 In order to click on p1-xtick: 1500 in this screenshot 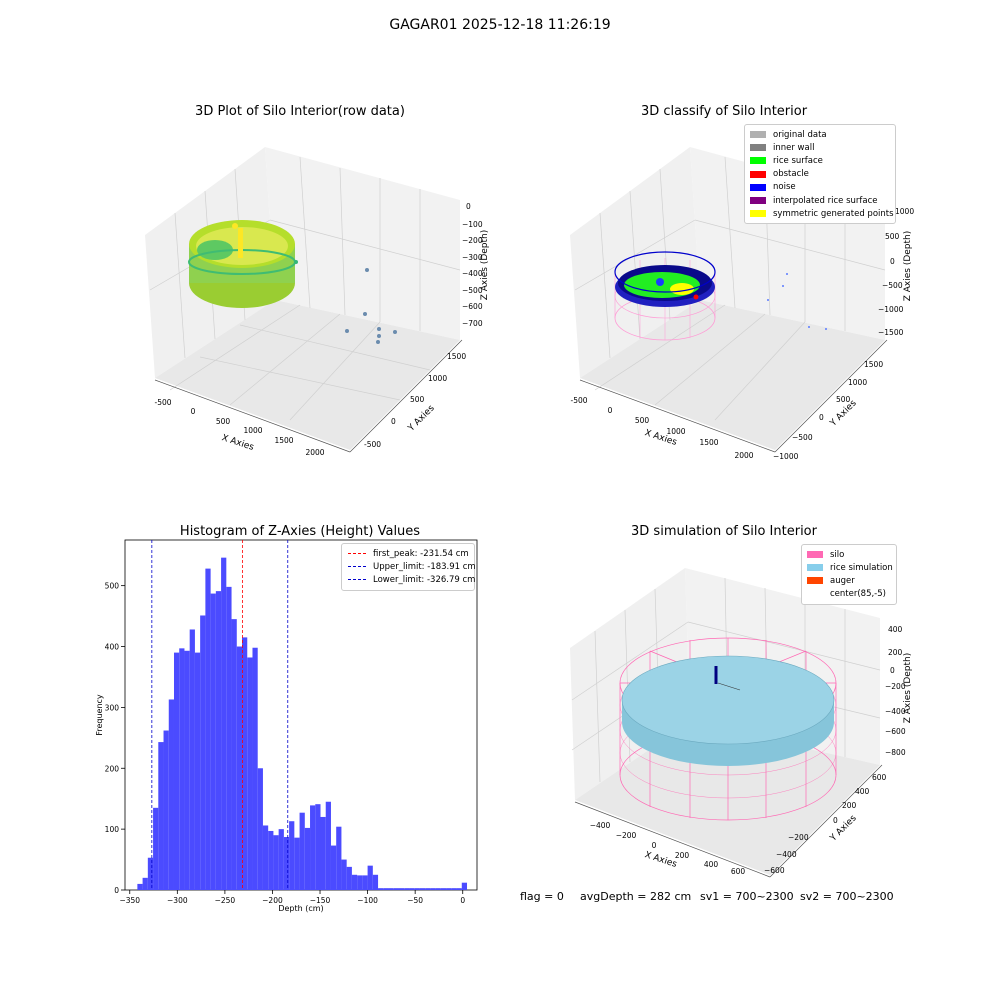, I will do `click(283, 440)`.